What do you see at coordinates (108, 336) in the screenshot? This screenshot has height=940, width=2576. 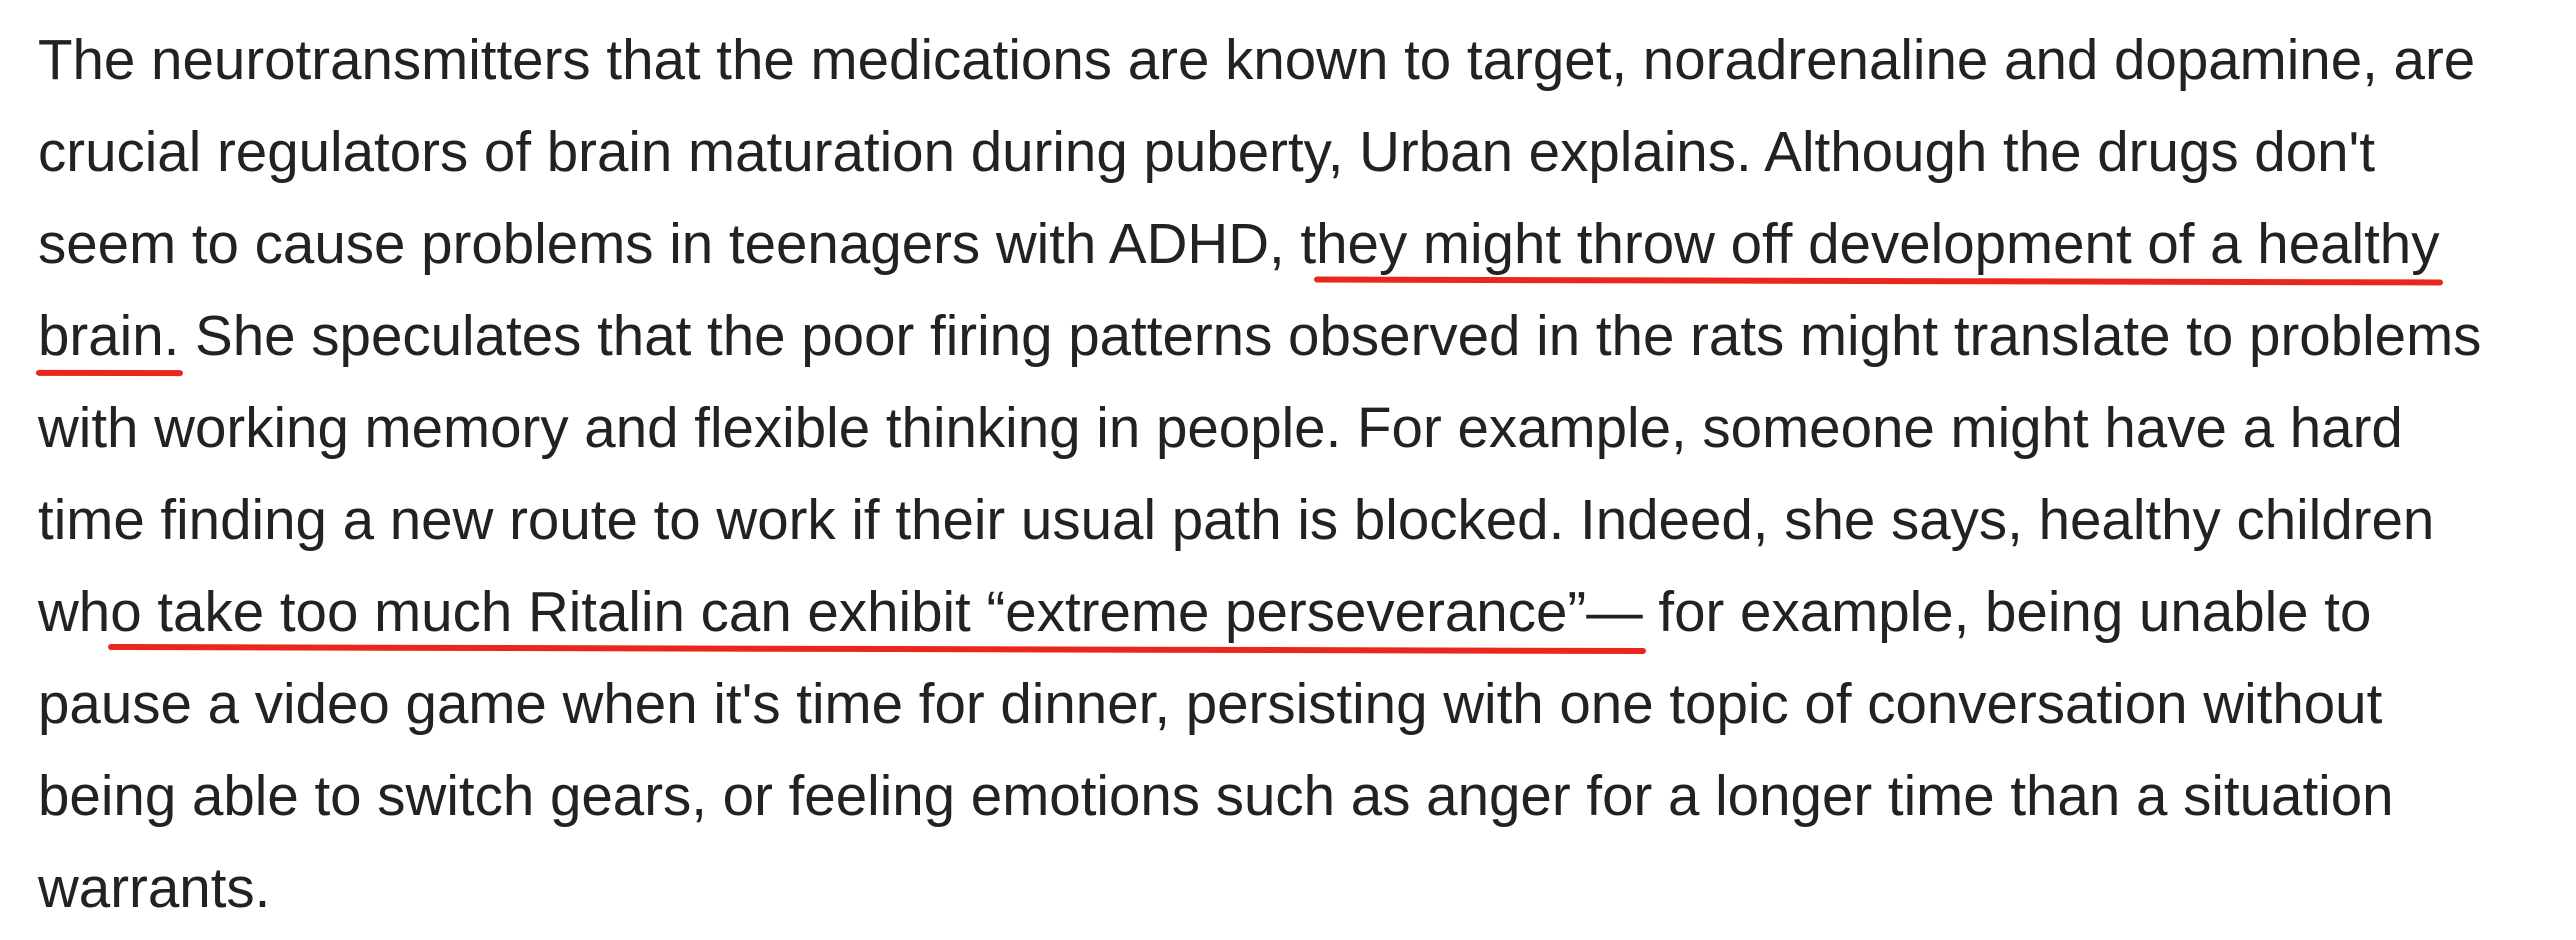 I see `highlighted-phrase: brain.` at bounding box center [108, 336].